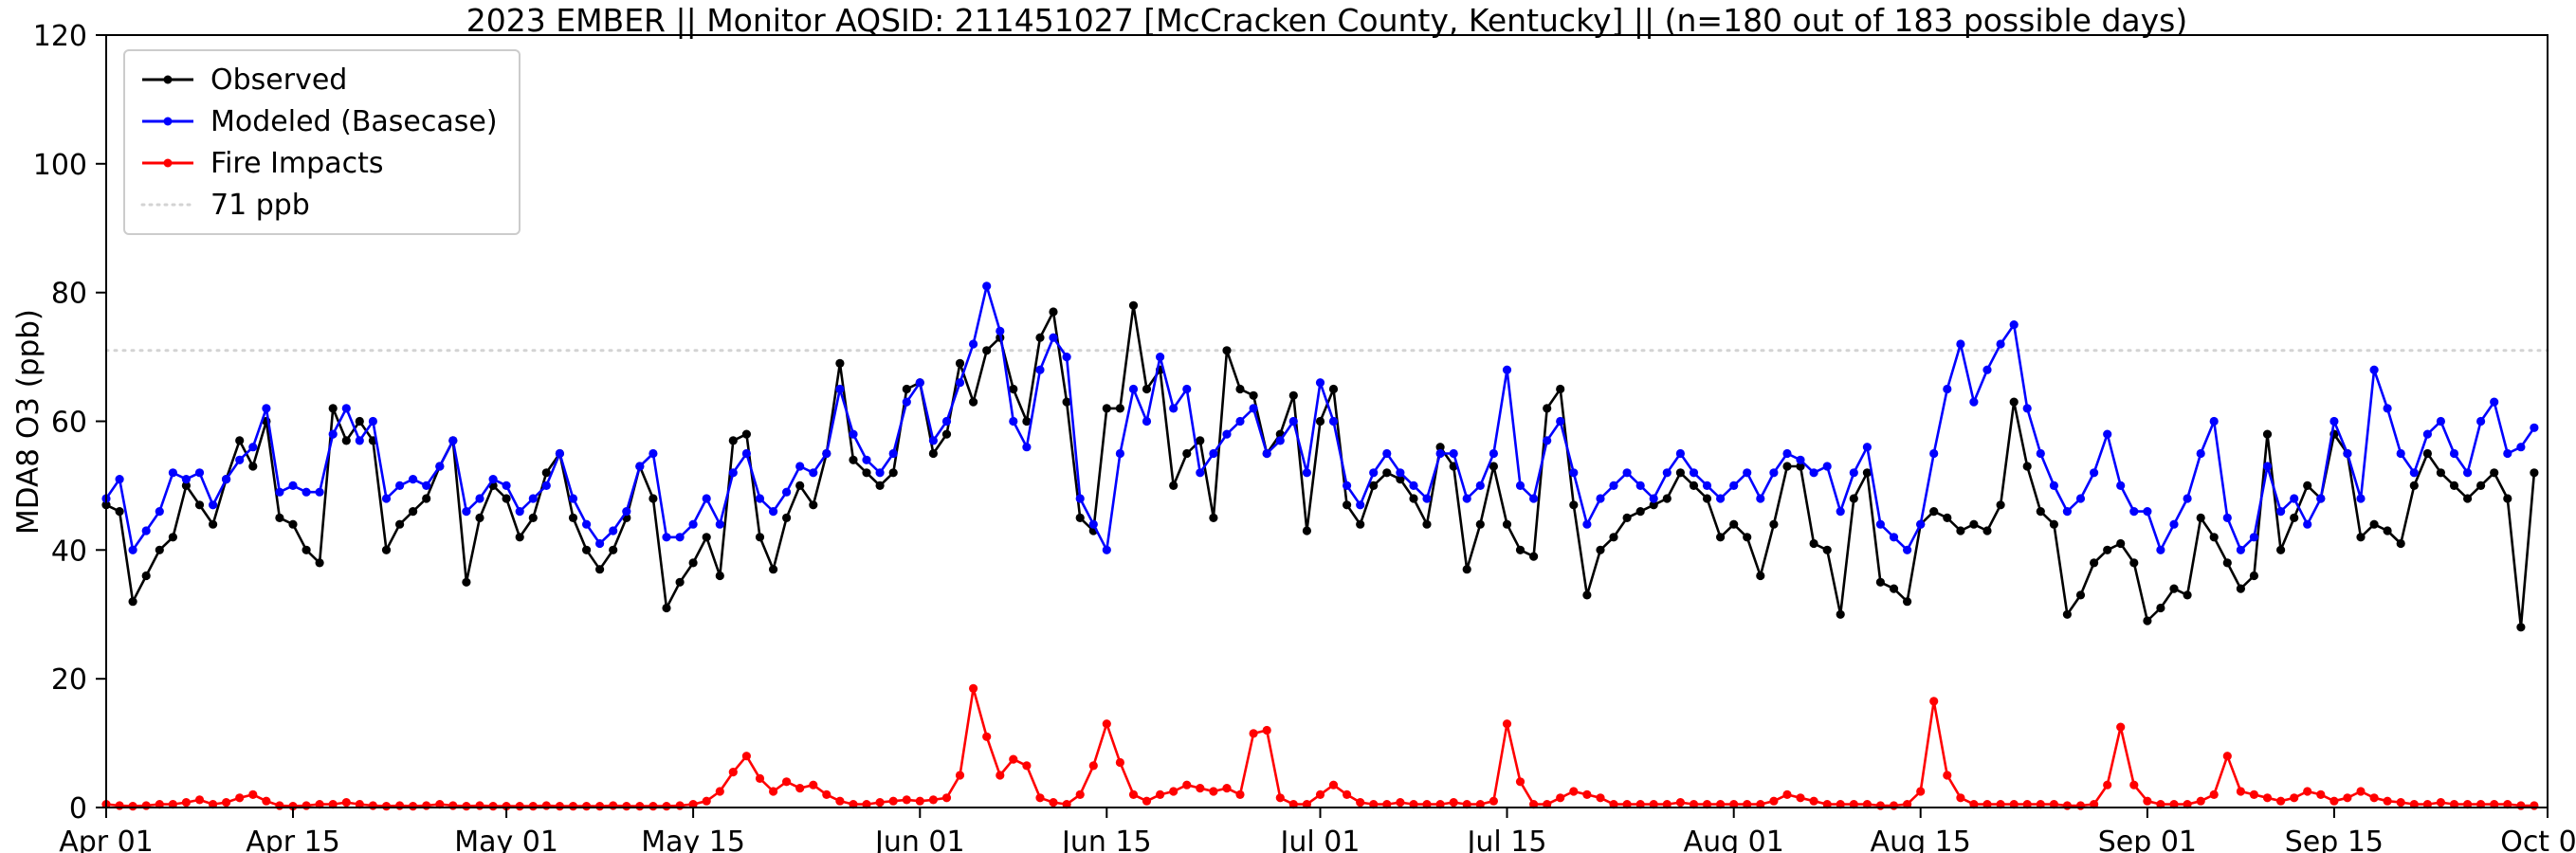  I want to click on x-tick-label: Apr 15, so click(293, 839).